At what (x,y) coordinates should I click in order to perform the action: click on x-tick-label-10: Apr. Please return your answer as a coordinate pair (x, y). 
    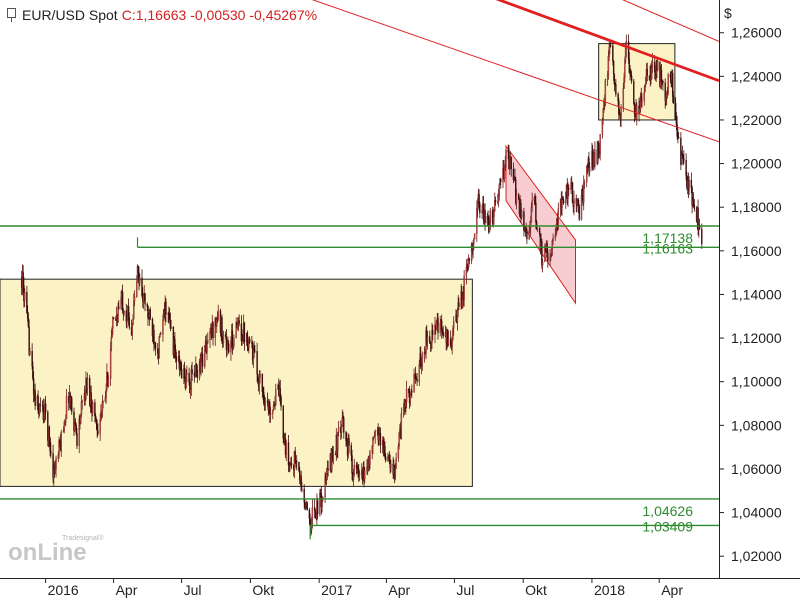
    Looking at the image, I should click on (672, 590).